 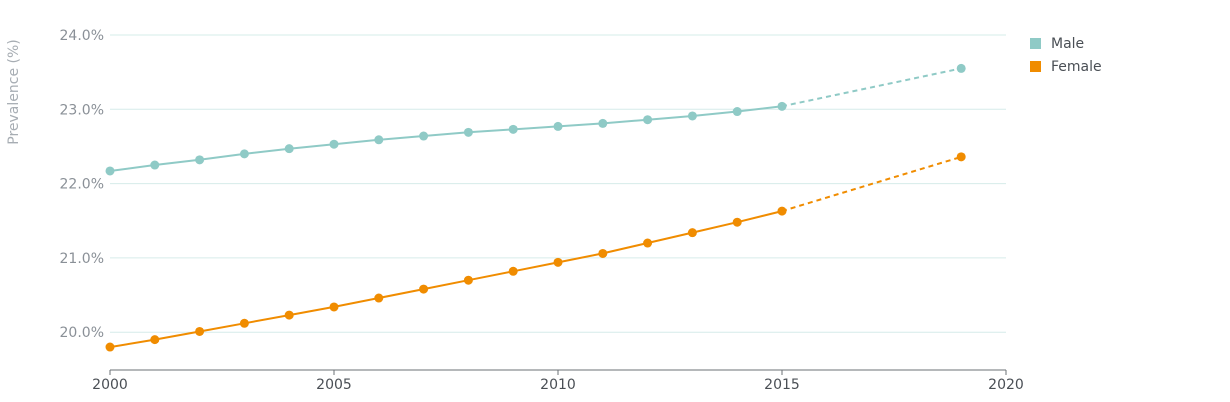 I want to click on x-tick-label-3: 2015, so click(x=782, y=385).